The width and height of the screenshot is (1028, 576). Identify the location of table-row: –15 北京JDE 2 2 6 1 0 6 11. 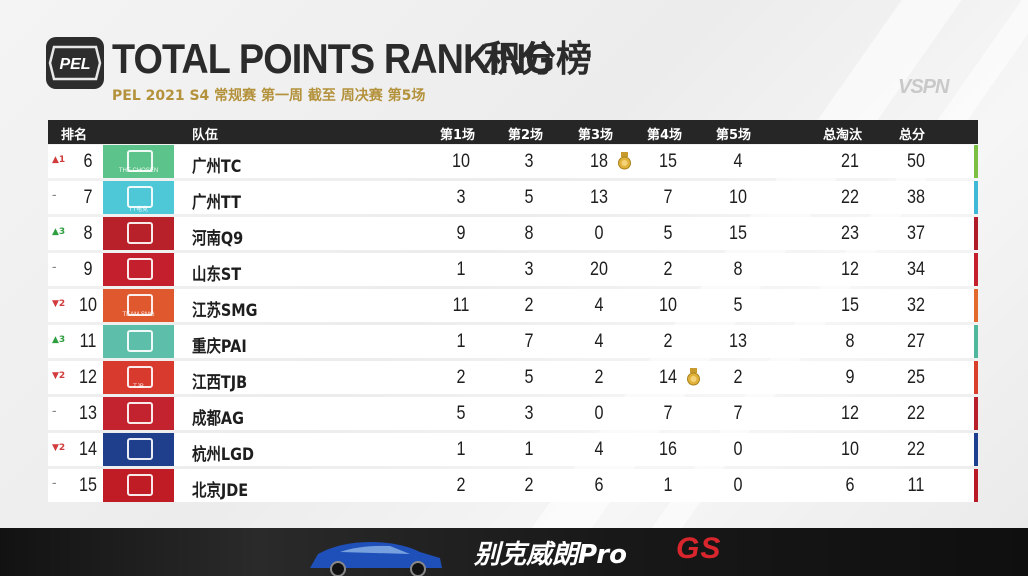
(513, 485).